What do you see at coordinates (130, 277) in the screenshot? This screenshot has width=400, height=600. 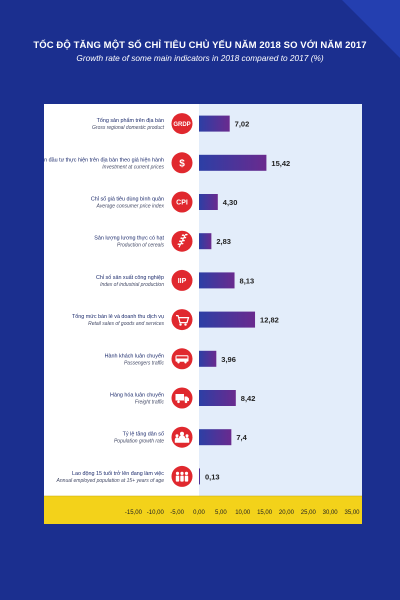 I see `indicator-label-vi: Chỉ số sản xuất công nghiệp` at bounding box center [130, 277].